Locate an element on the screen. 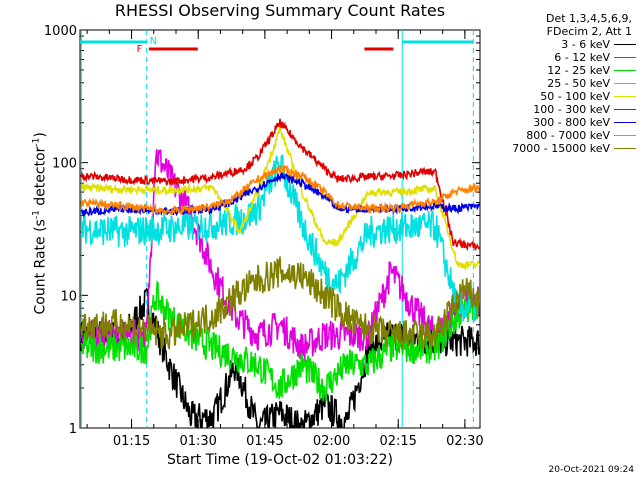 This screenshot has width=640, height=480. legend-entry: 25 - 50 keV is located at coordinates (560, 83).